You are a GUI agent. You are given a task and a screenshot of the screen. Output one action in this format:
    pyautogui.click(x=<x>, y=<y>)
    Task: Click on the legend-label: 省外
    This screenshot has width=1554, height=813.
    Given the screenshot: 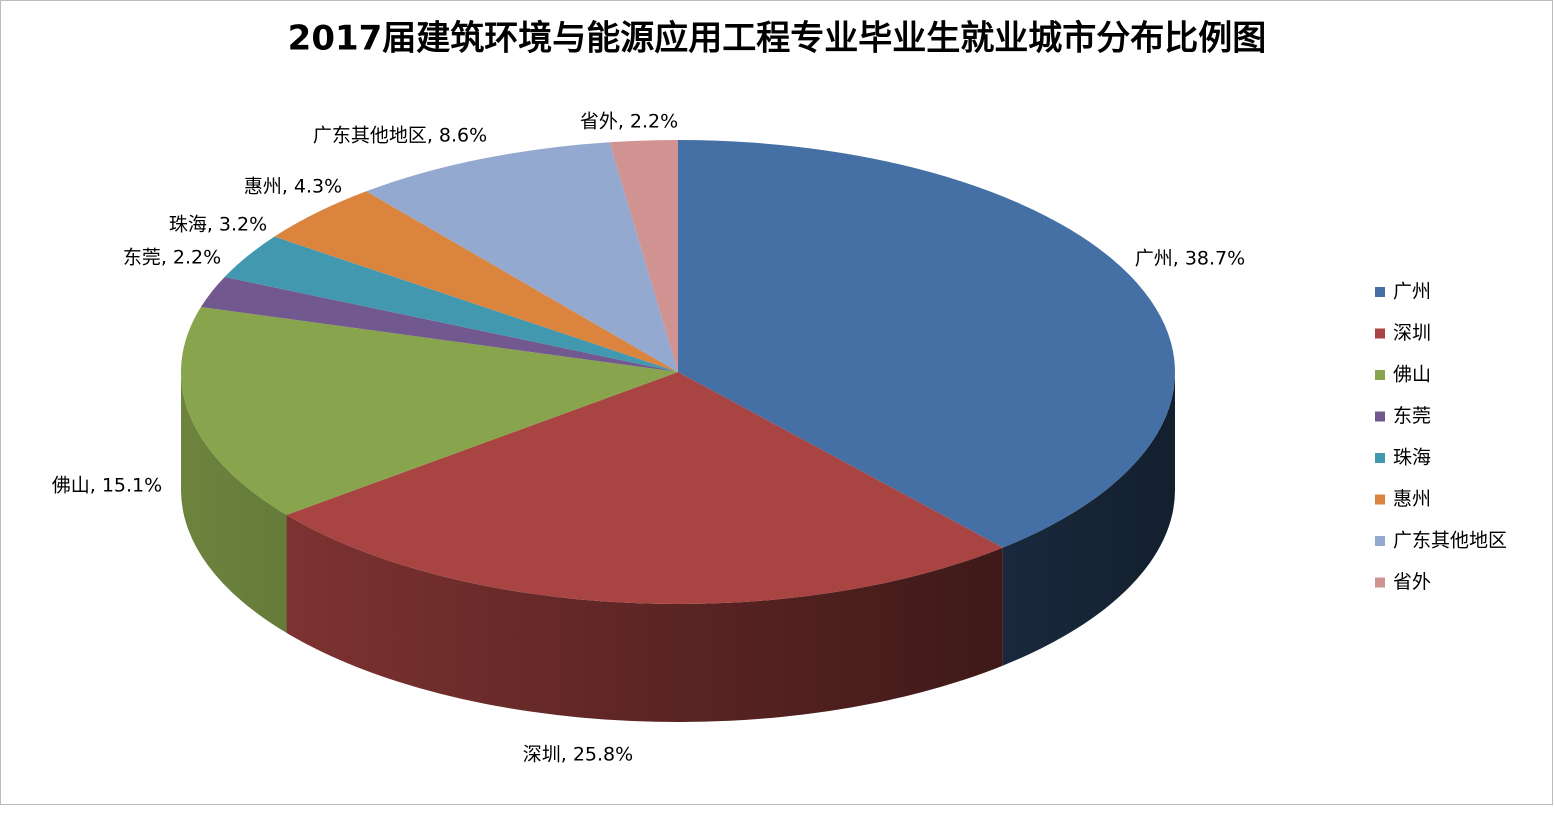 What is the action you would take?
    pyautogui.click(x=1412, y=582)
    